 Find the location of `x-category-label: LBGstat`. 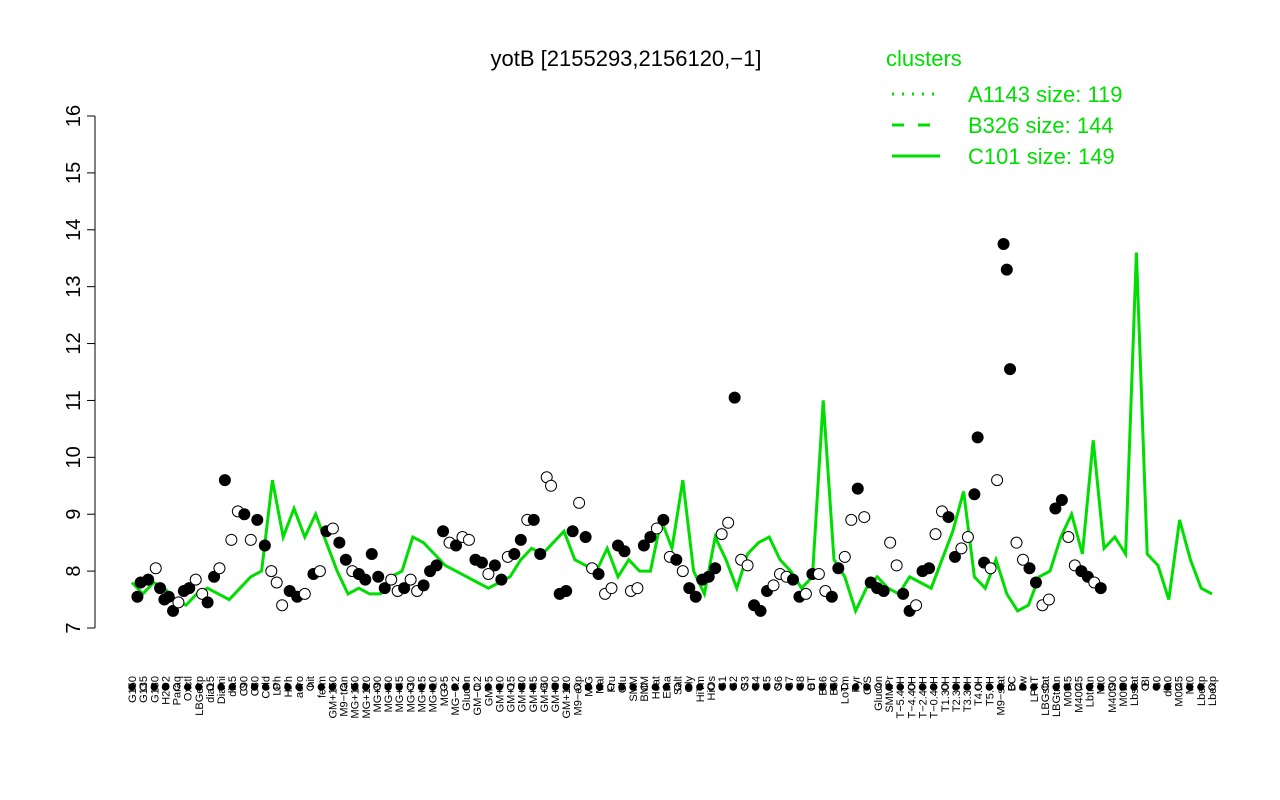

x-category-label: LBGstat is located at coordinates (1046, 696).